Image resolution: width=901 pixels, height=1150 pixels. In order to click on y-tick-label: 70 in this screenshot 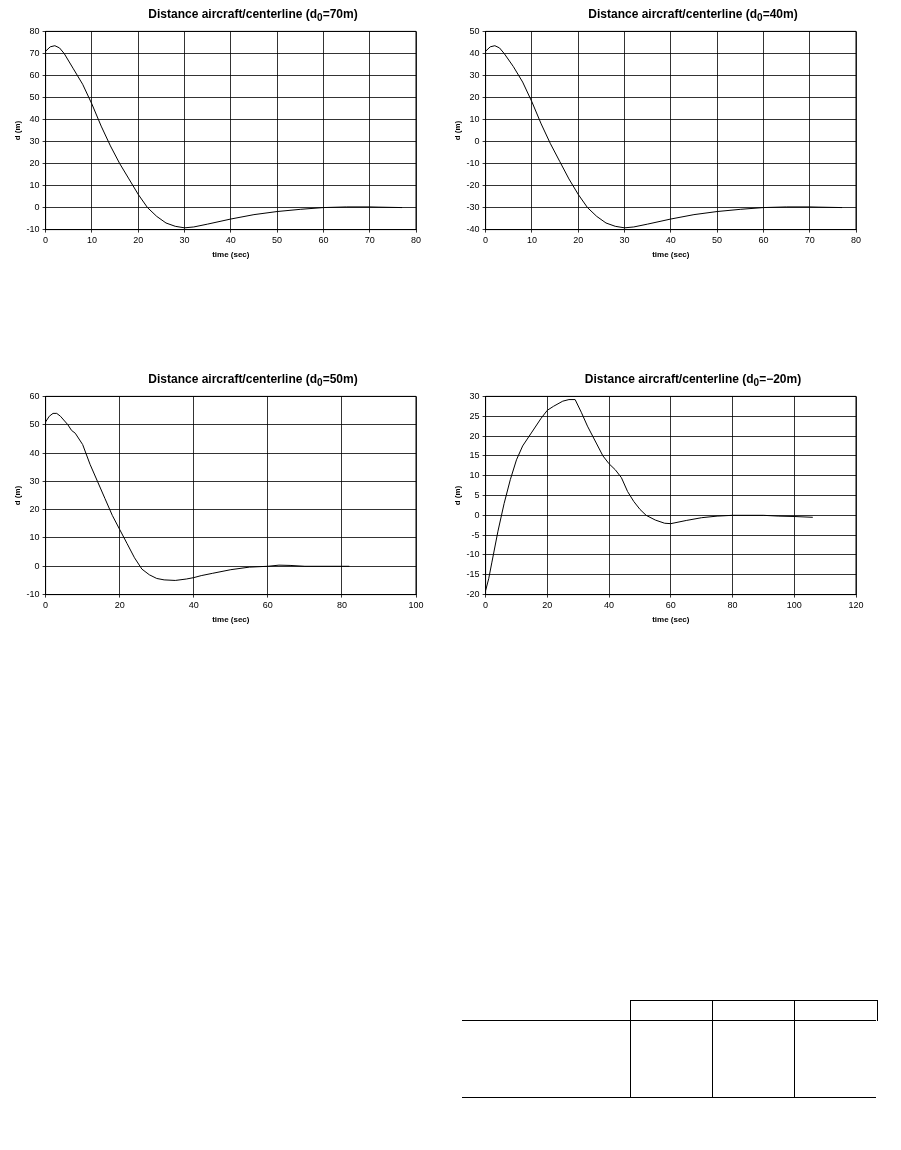, I will do `click(34, 52)`.